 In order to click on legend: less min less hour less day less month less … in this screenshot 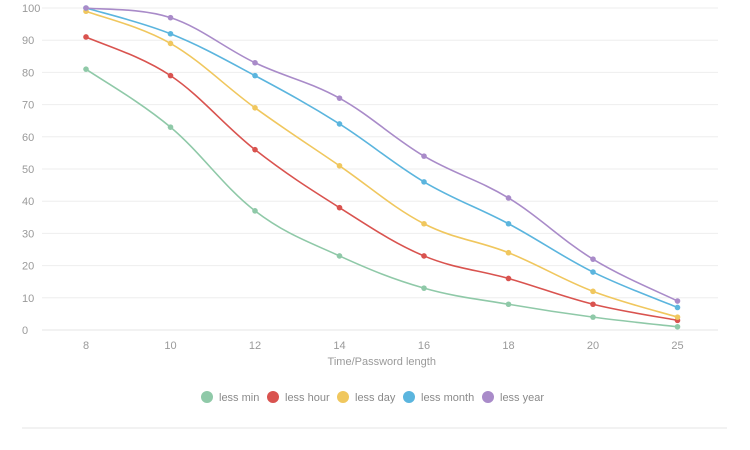, I will do `click(372, 397)`.